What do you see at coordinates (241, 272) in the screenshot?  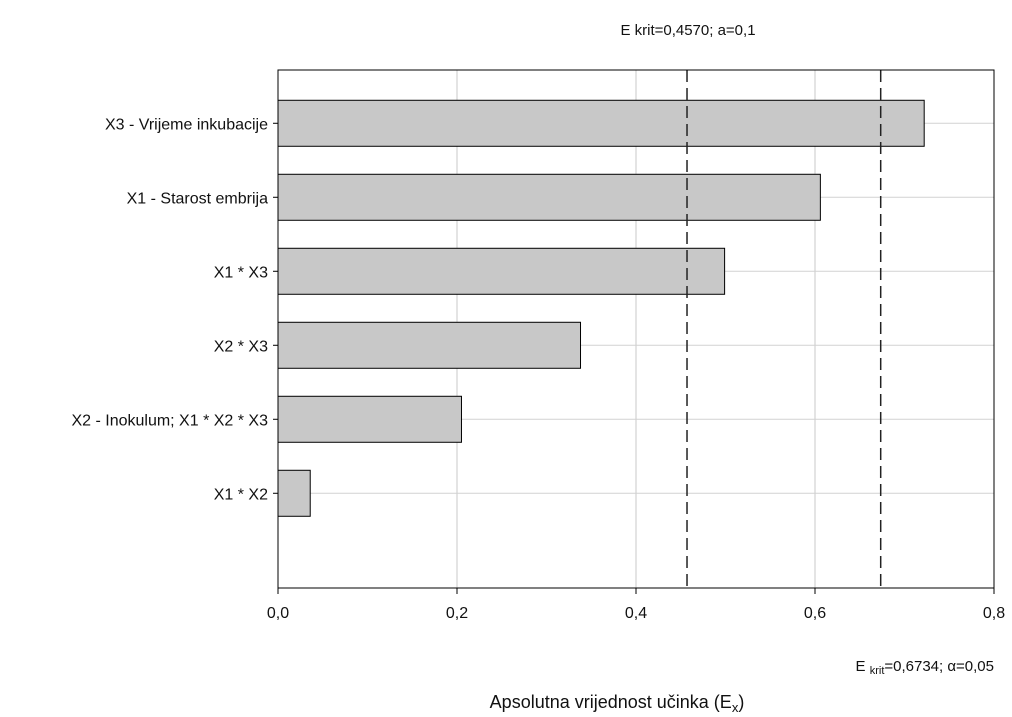 I see `category-label: X1 * X3` at bounding box center [241, 272].